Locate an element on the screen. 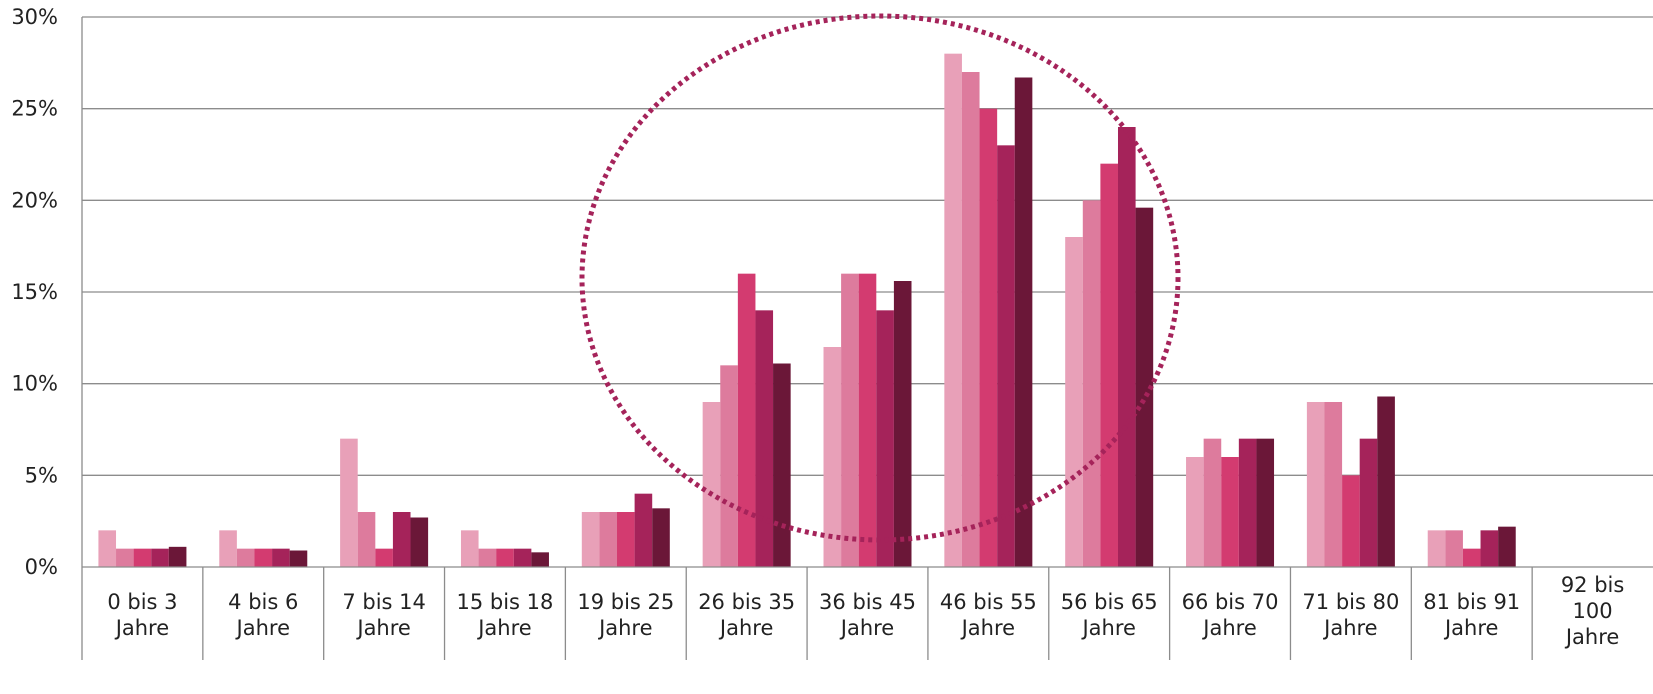 Image resolution: width=1653 pixels, height=694 pixels. x-tick-label-line: 4 bis 6 is located at coordinates (263, 602).